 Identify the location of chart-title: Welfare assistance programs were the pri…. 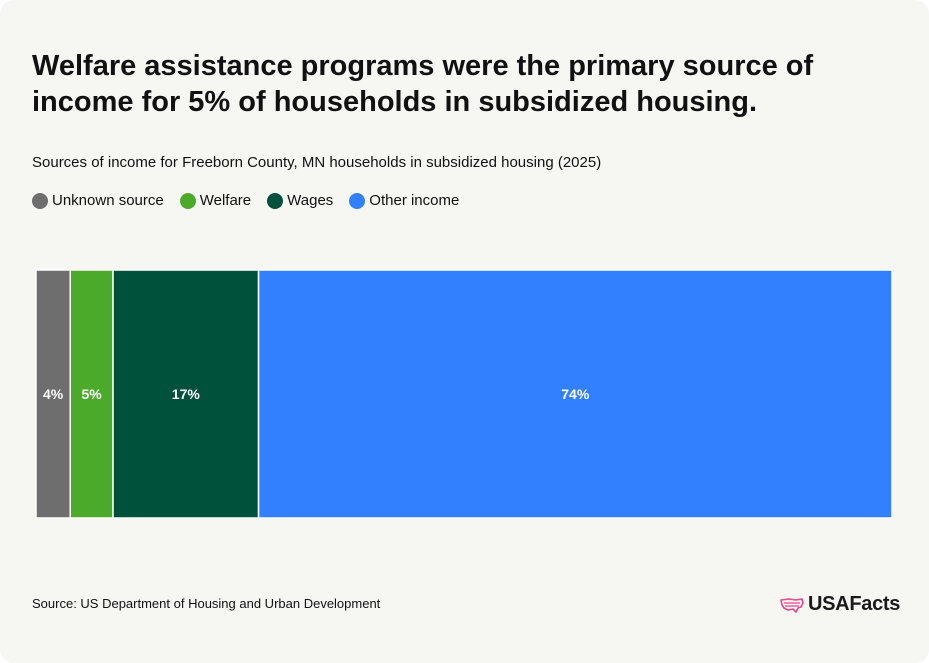
(423, 84).